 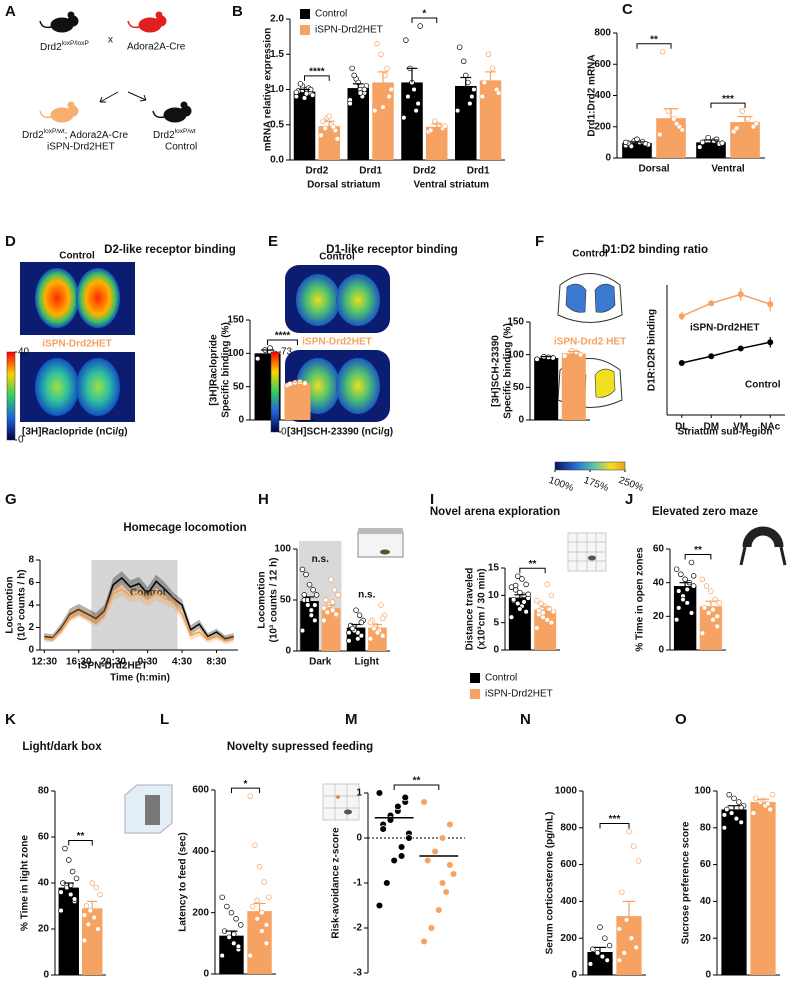 What do you see at coordinates (359, 793) in the screenshot?
I see `y-tick-label: 1` at bounding box center [359, 793].